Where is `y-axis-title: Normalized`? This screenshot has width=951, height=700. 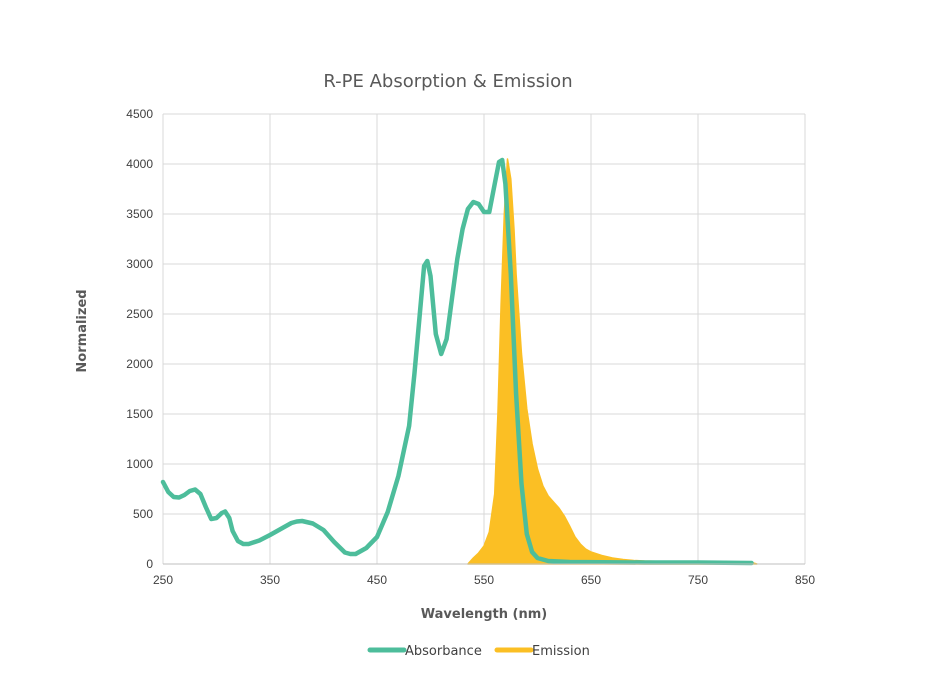 y-axis-title: Normalized is located at coordinates (82, 330).